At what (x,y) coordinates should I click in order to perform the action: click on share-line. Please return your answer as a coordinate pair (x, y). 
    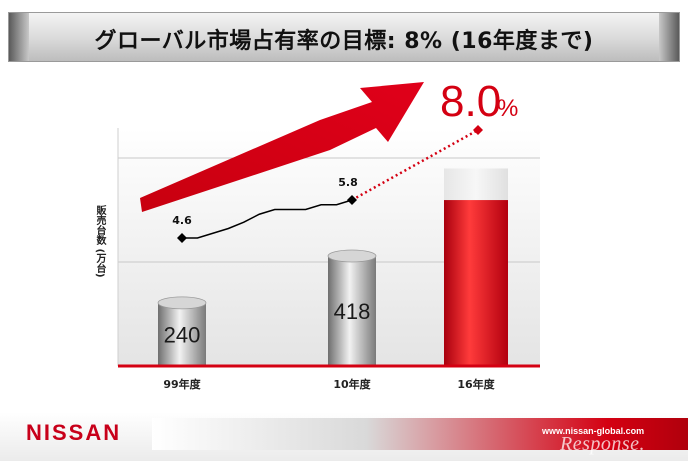
    Looking at the image, I should click on (267, 219).